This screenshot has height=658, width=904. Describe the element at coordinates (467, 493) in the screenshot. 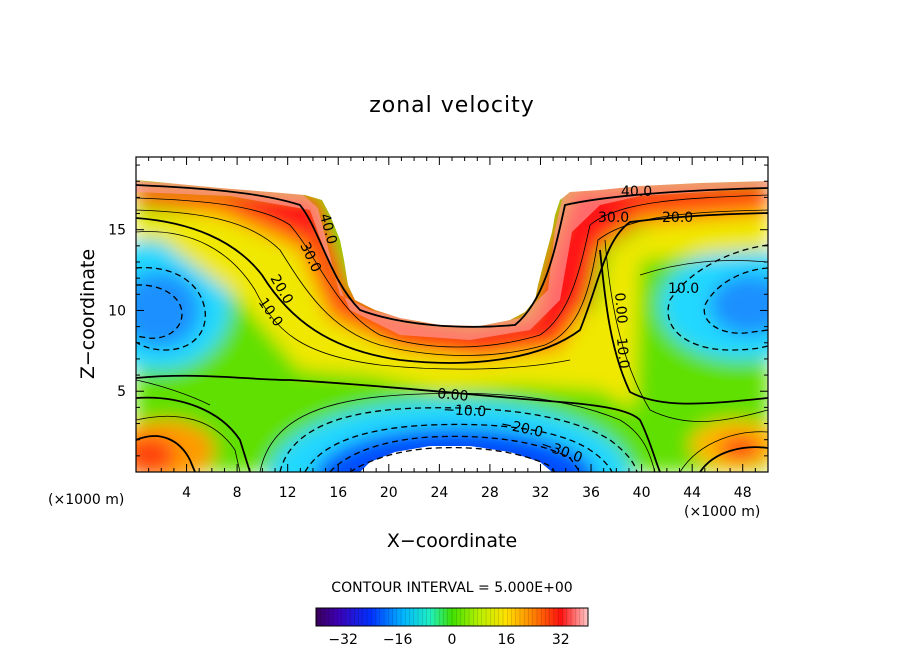

I see `x-tick-labels: 4 8 12 16 20 24 28 32 36 40 44 48` at that location.